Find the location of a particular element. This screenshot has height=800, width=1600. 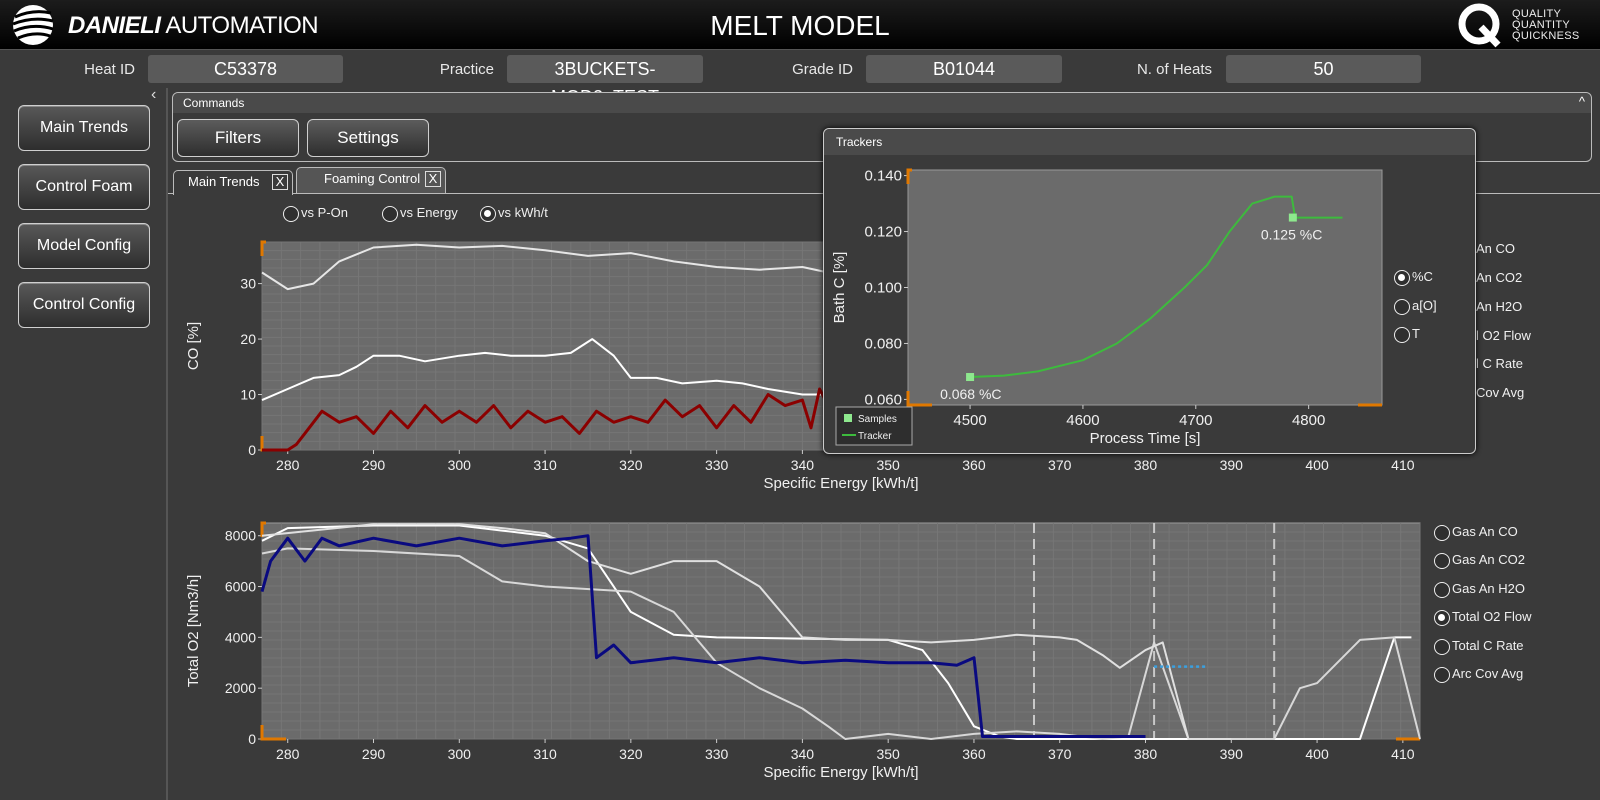

chevron-up-icon: ^ is located at coordinates (1581, 101).